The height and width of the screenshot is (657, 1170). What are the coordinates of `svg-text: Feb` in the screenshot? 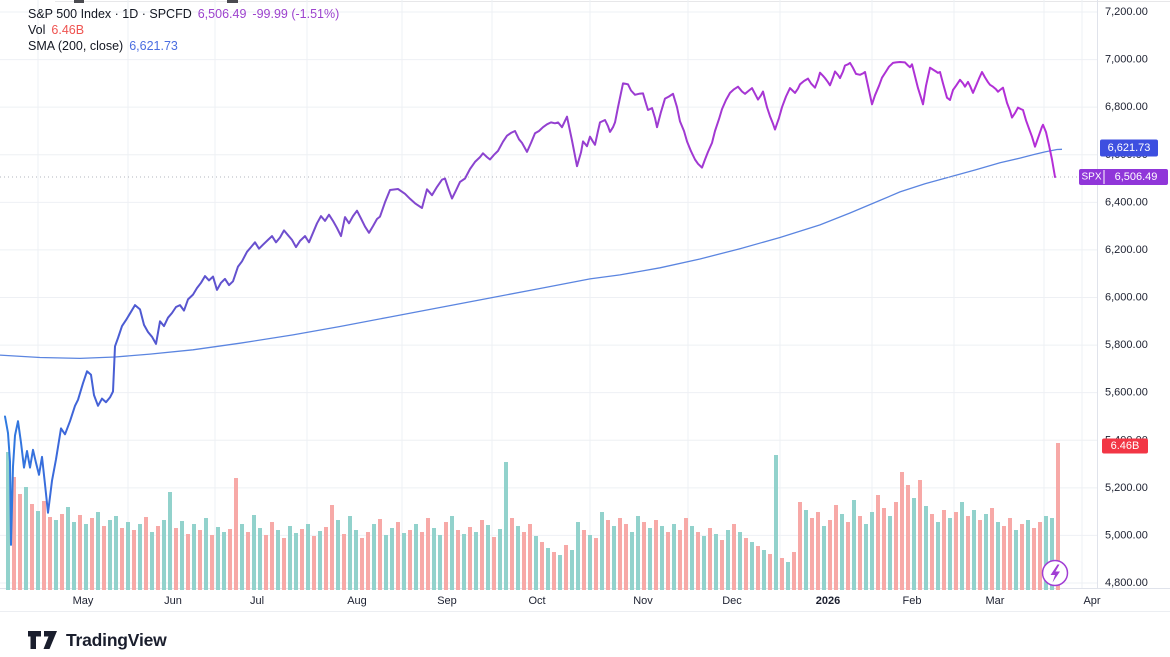 It's located at (912, 601).